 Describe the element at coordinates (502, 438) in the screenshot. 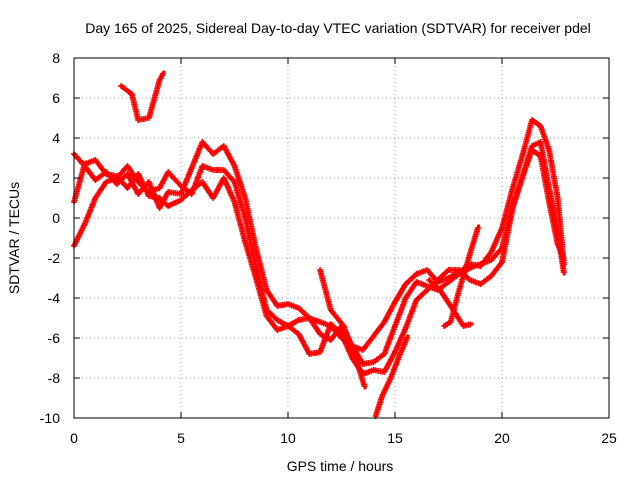

I see `x-tick-label: 20` at that location.